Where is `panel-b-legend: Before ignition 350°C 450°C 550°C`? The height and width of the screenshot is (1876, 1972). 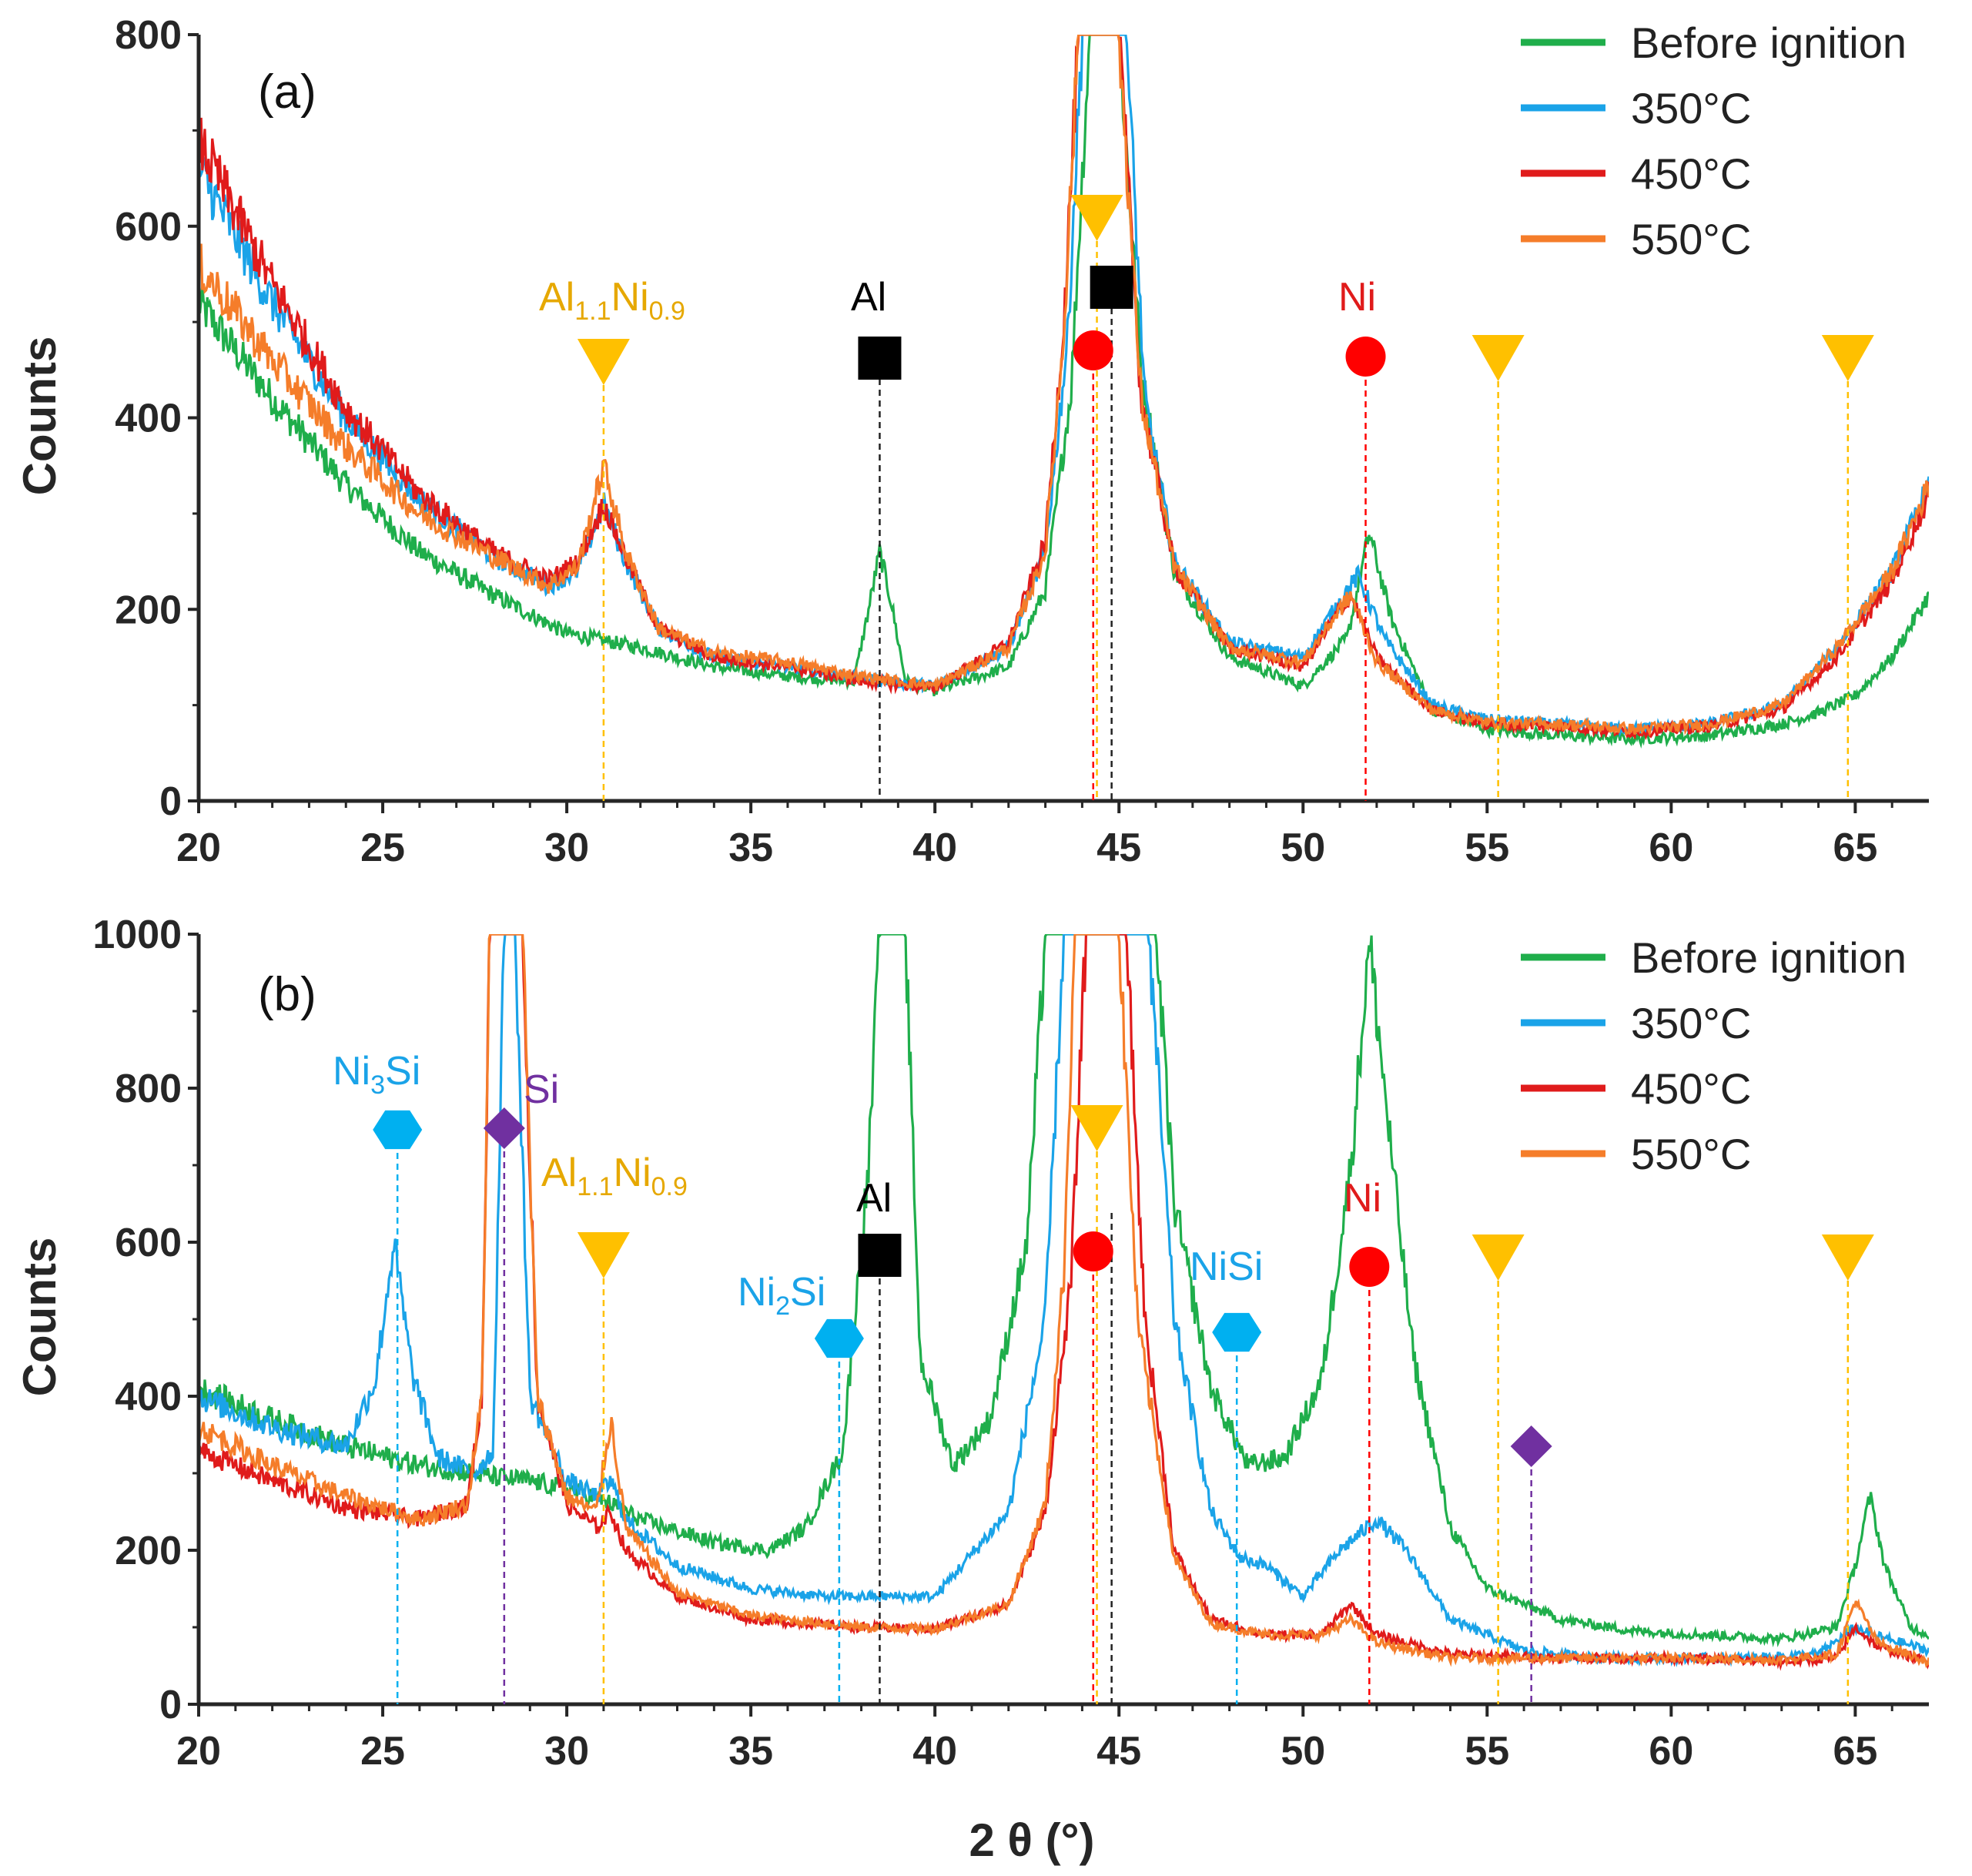 panel-b-legend: Before ignition 350°C 450°C 550°C is located at coordinates (1714, 1055).